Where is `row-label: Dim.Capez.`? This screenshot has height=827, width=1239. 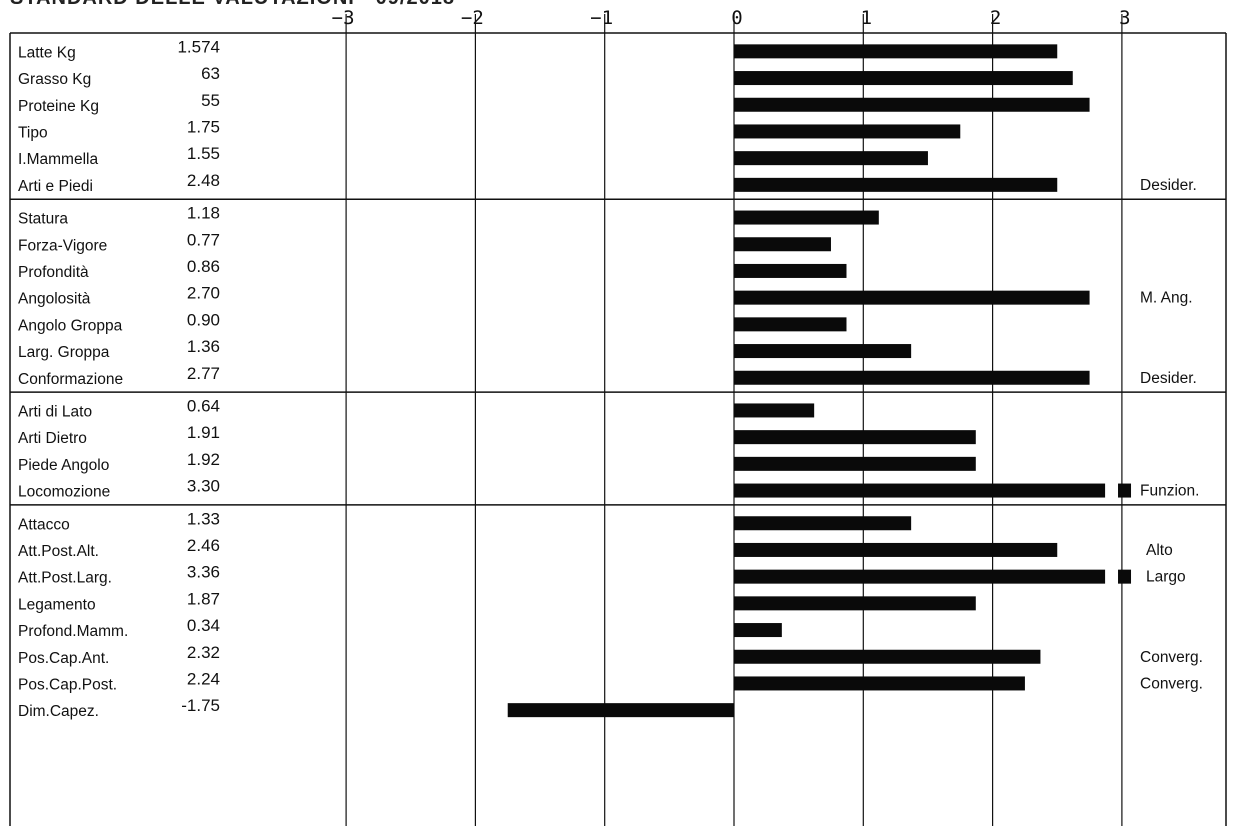
row-label: Dim.Capez. is located at coordinates (58, 711).